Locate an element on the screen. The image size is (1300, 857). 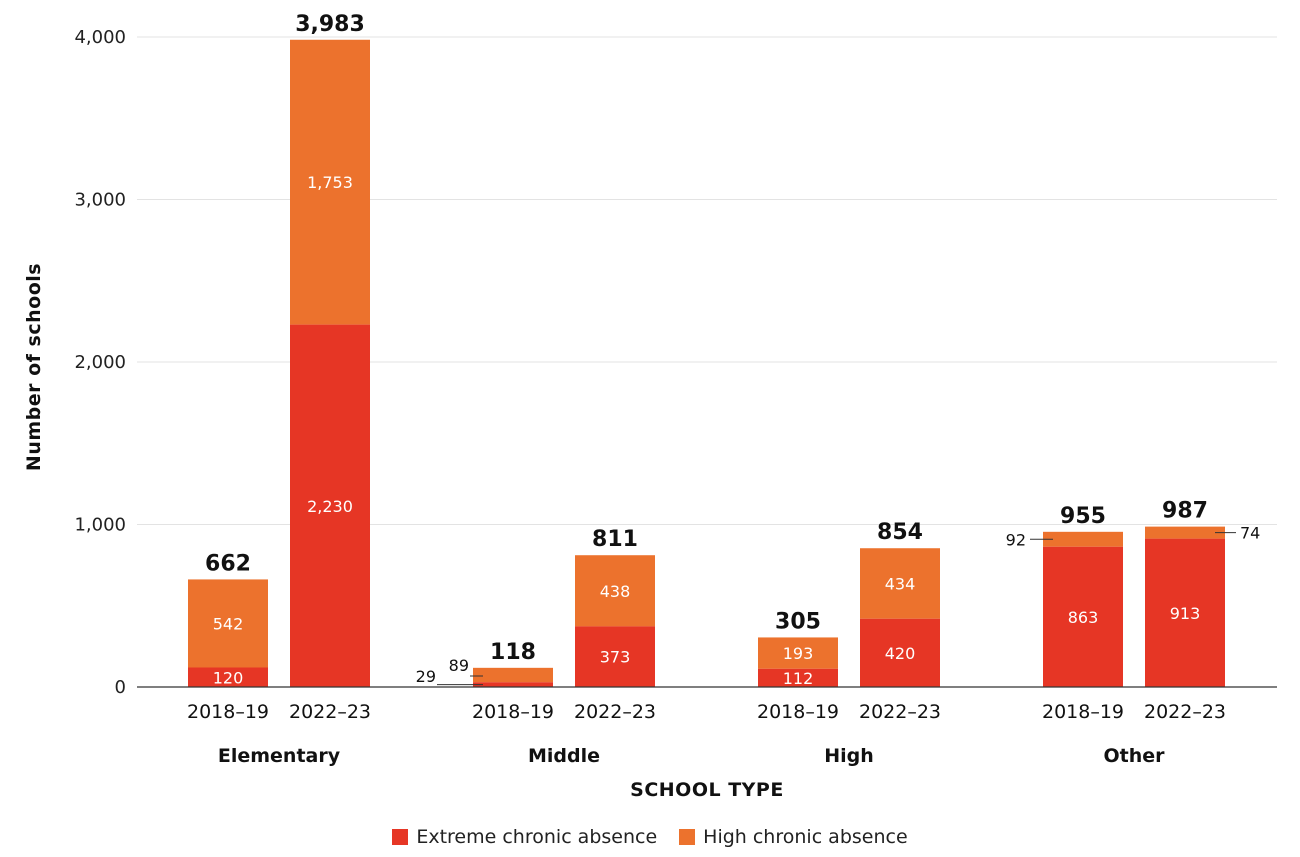
legend-label-extreme: Extreme chronic absence is located at coordinates (537, 837).